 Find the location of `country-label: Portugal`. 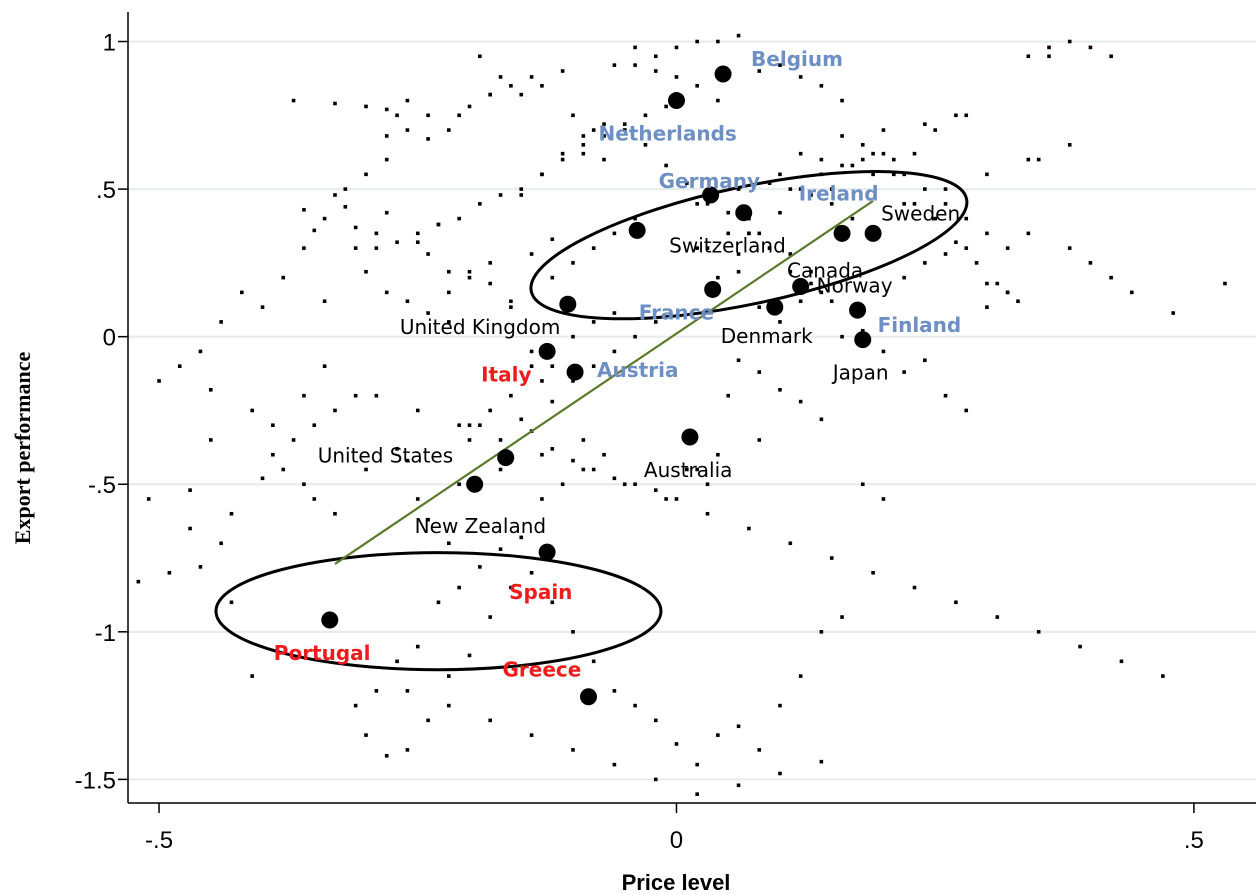

country-label: Portugal is located at coordinates (322, 653).